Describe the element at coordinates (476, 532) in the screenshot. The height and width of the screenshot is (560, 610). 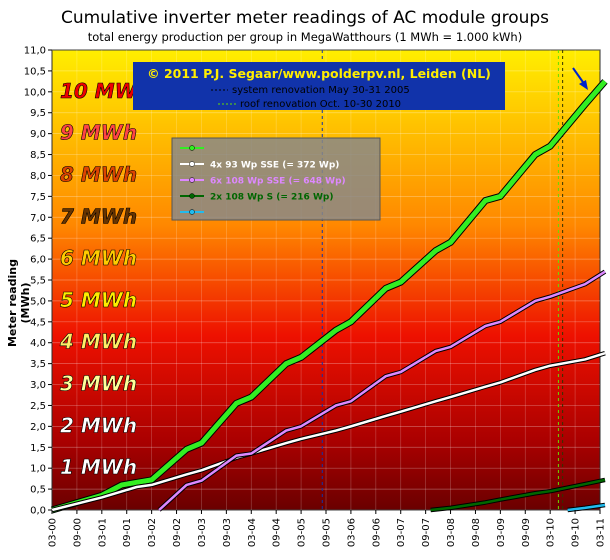
I see `x-tick-label: 09-08` at that location.